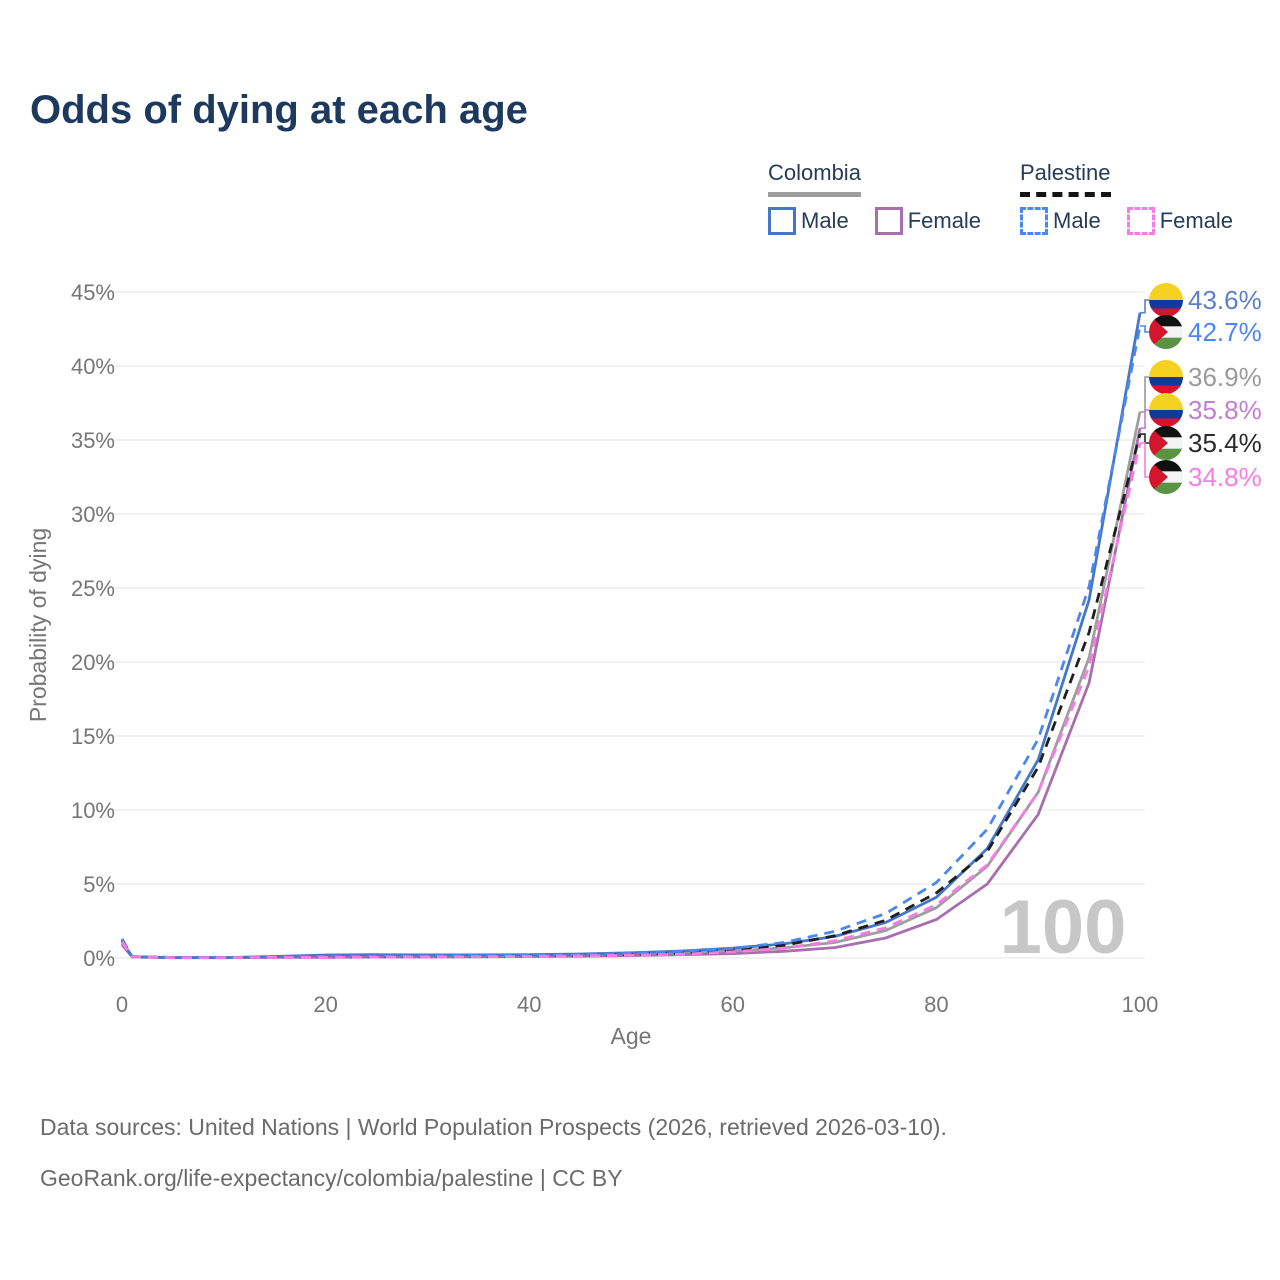  Describe the element at coordinates (1225, 477) in the screenshot. I see `end-label-value-palestine-female: 34.8%` at that location.